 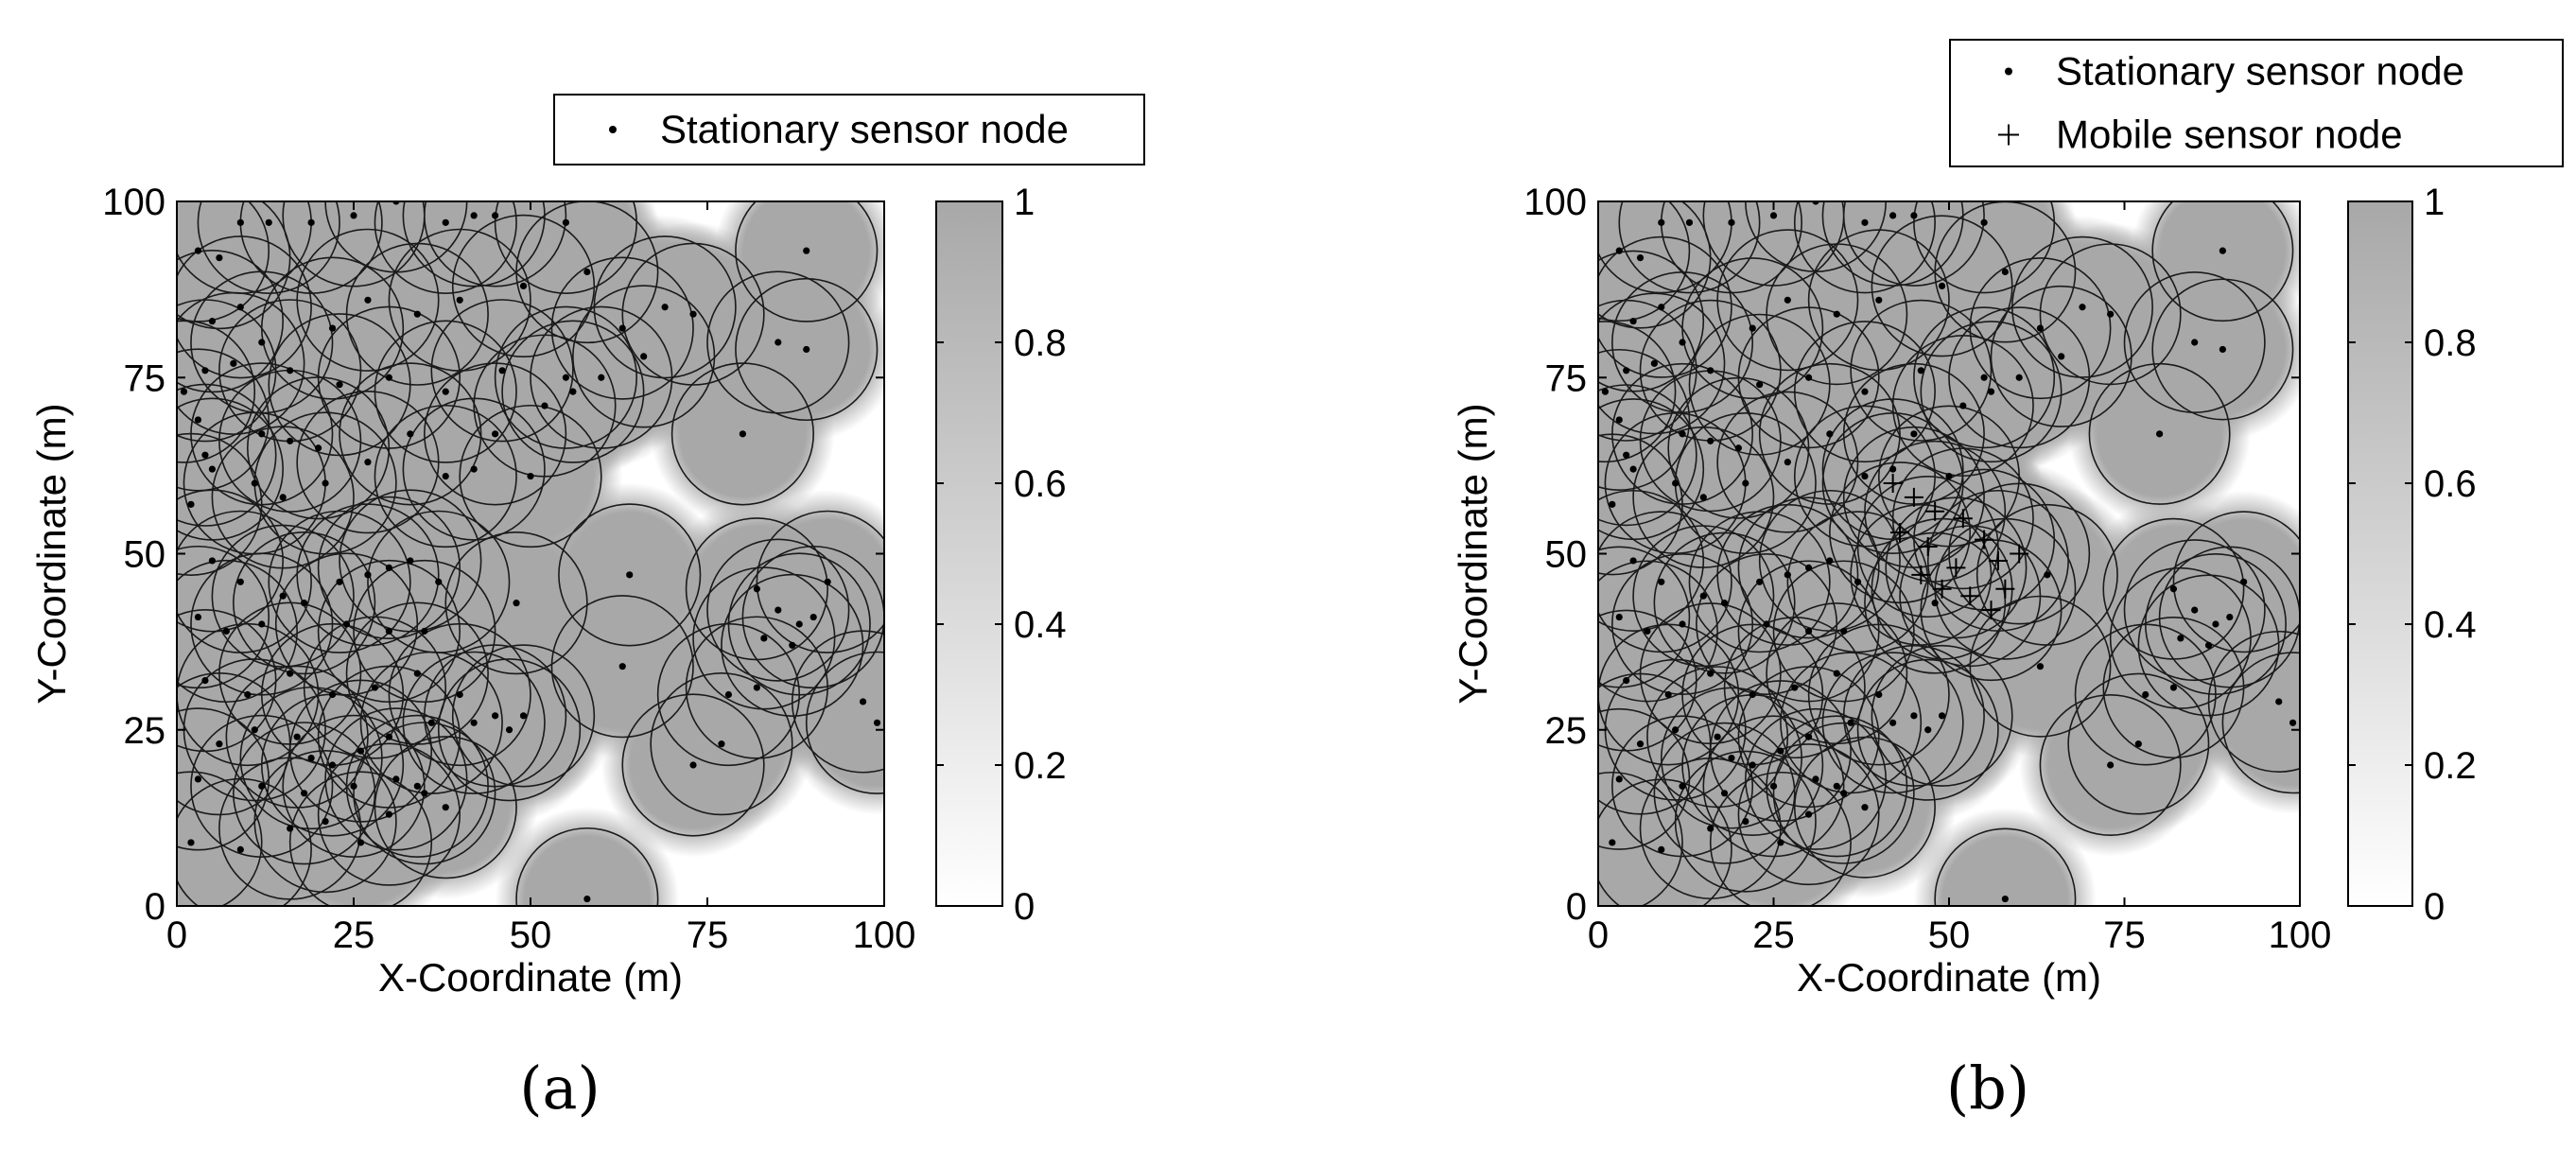 I want to click on y-axis-label: Y-Coordinate (m), so click(x=51, y=553).